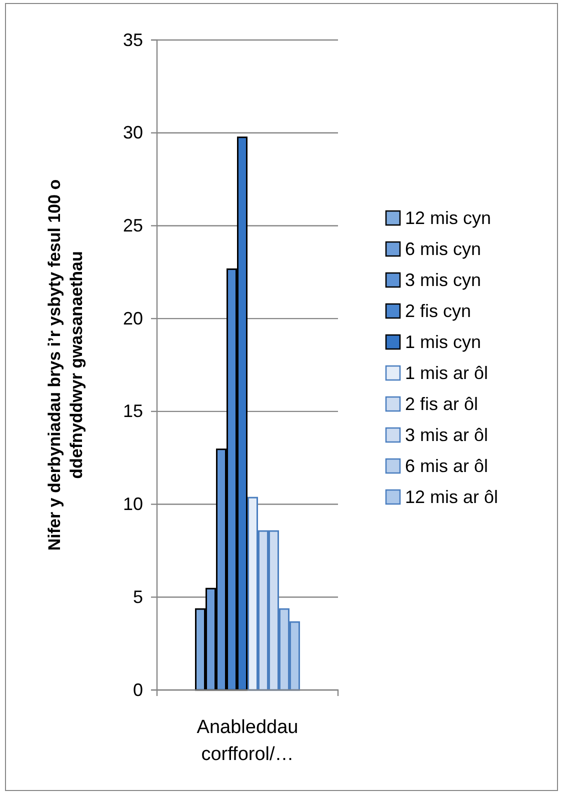  What do you see at coordinates (446, 435) in the screenshot?
I see `legend-label: 3 mis ar ôl` at bounding box center [446, 435].